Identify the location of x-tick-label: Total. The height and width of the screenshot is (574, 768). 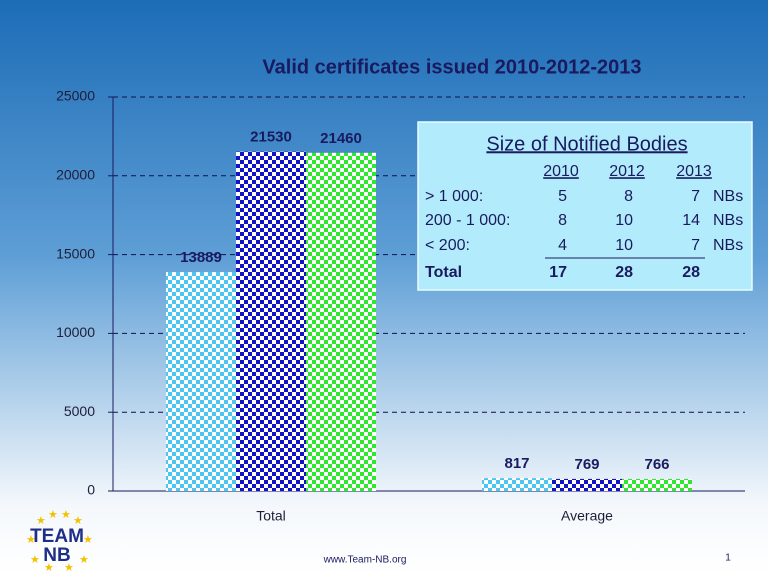
(271, 516).